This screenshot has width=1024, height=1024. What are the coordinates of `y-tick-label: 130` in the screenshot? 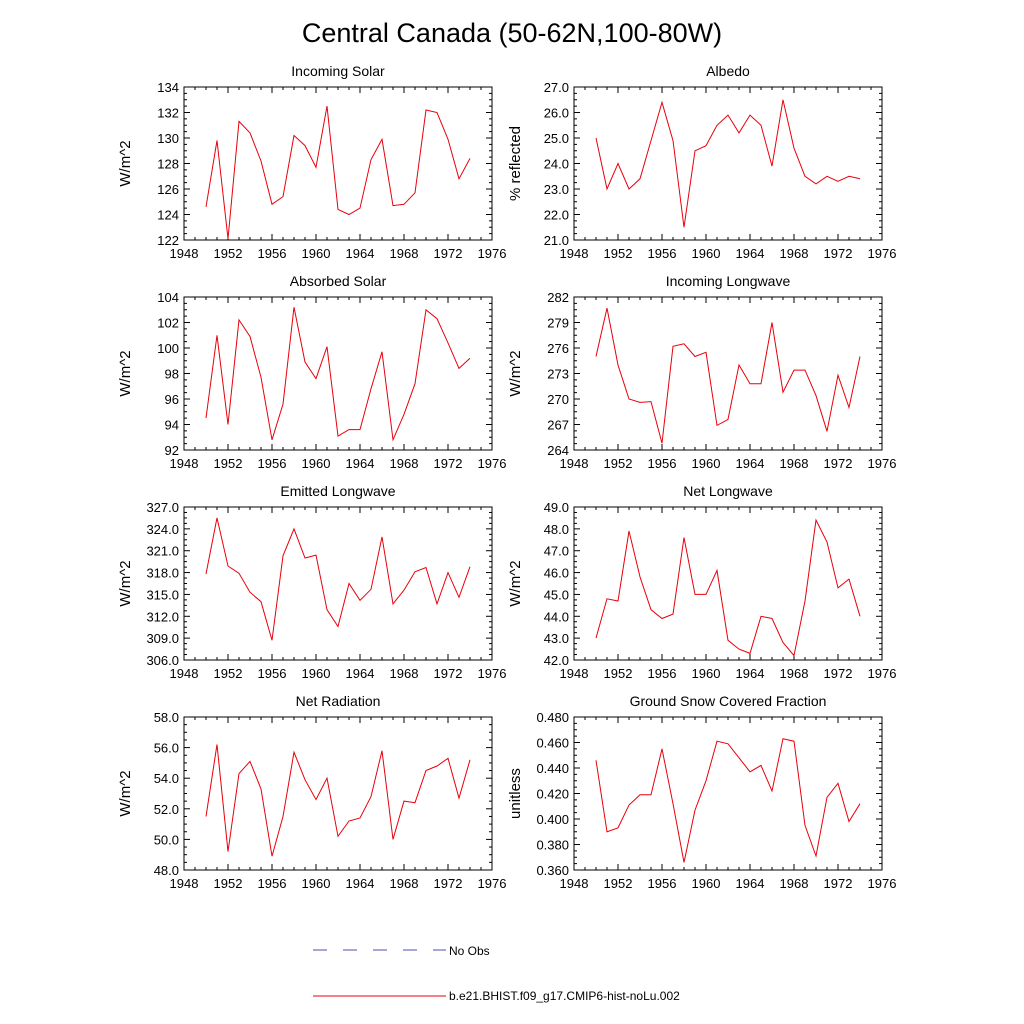 It's located at (168, 138).